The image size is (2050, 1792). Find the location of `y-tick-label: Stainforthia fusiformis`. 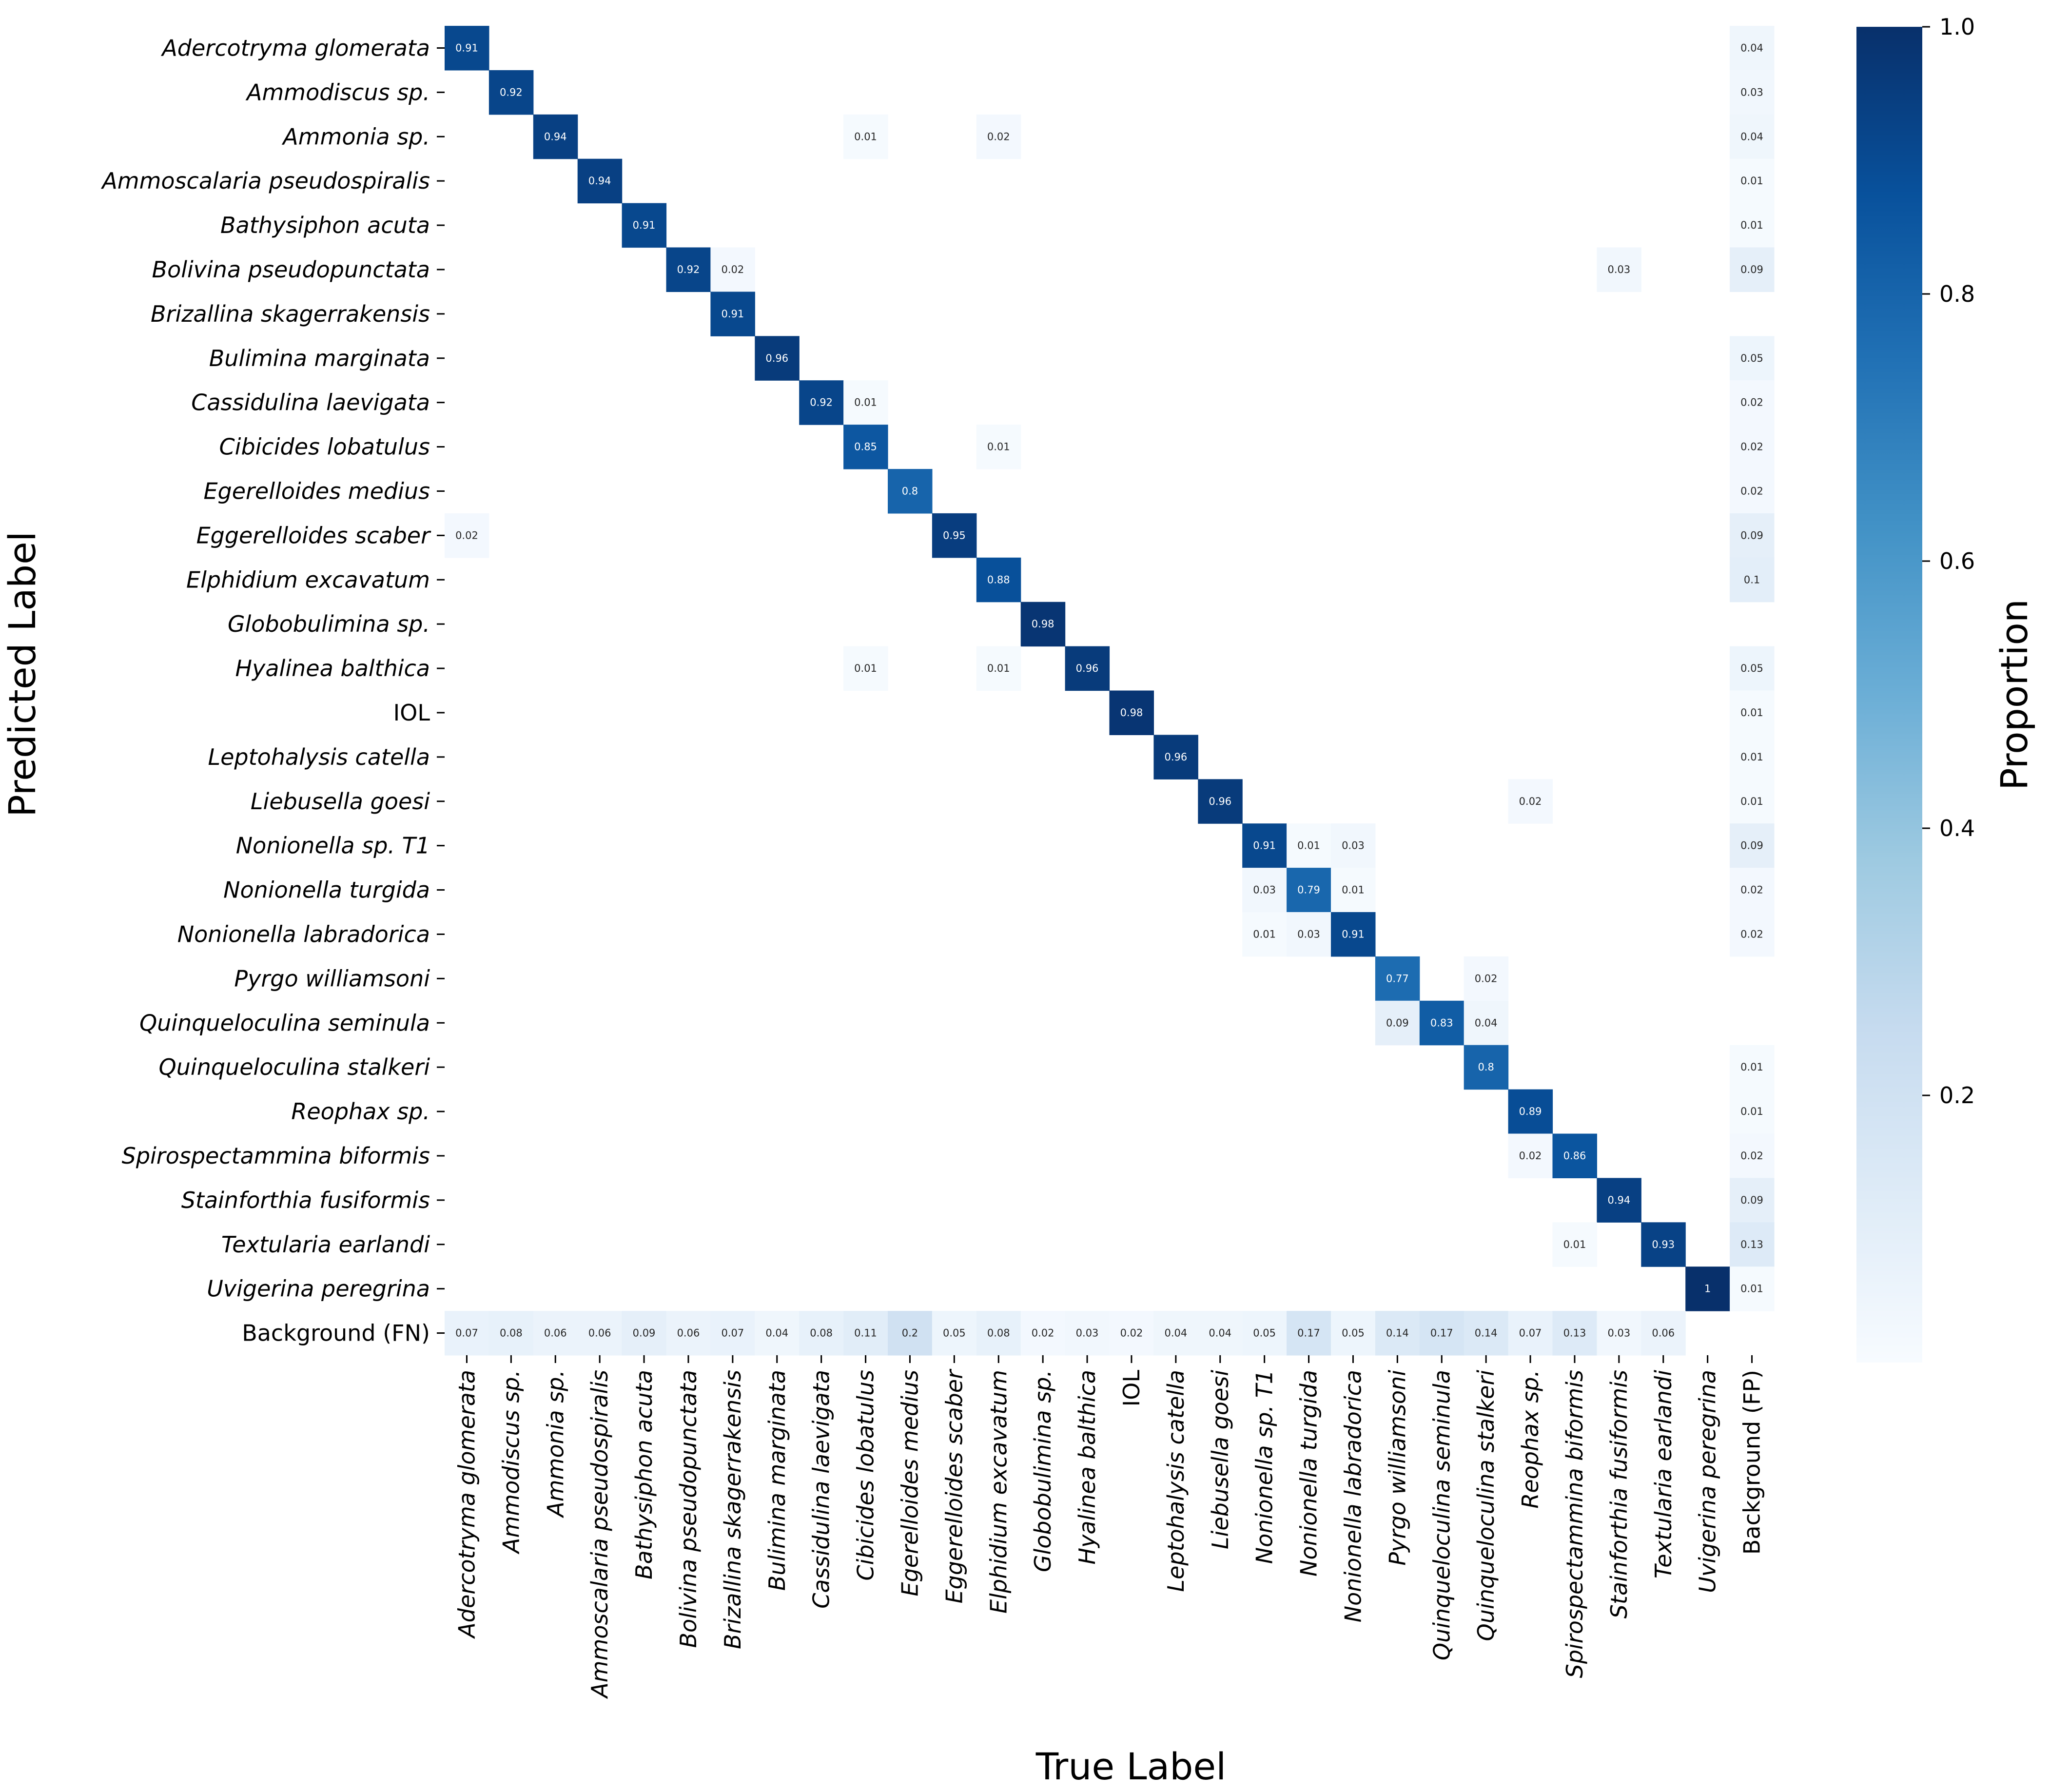

y-tick-label: Stainforthia fusiformis is located at coordinates (305, 1200).